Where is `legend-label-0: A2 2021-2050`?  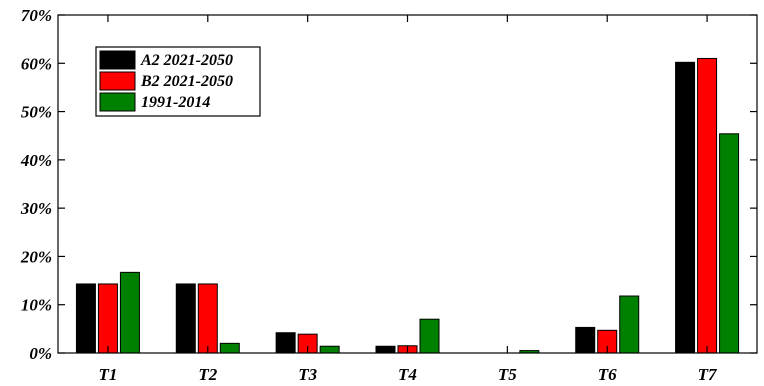 legend-label-0: A2 2021-2050 is located at coordinates (186, 60).